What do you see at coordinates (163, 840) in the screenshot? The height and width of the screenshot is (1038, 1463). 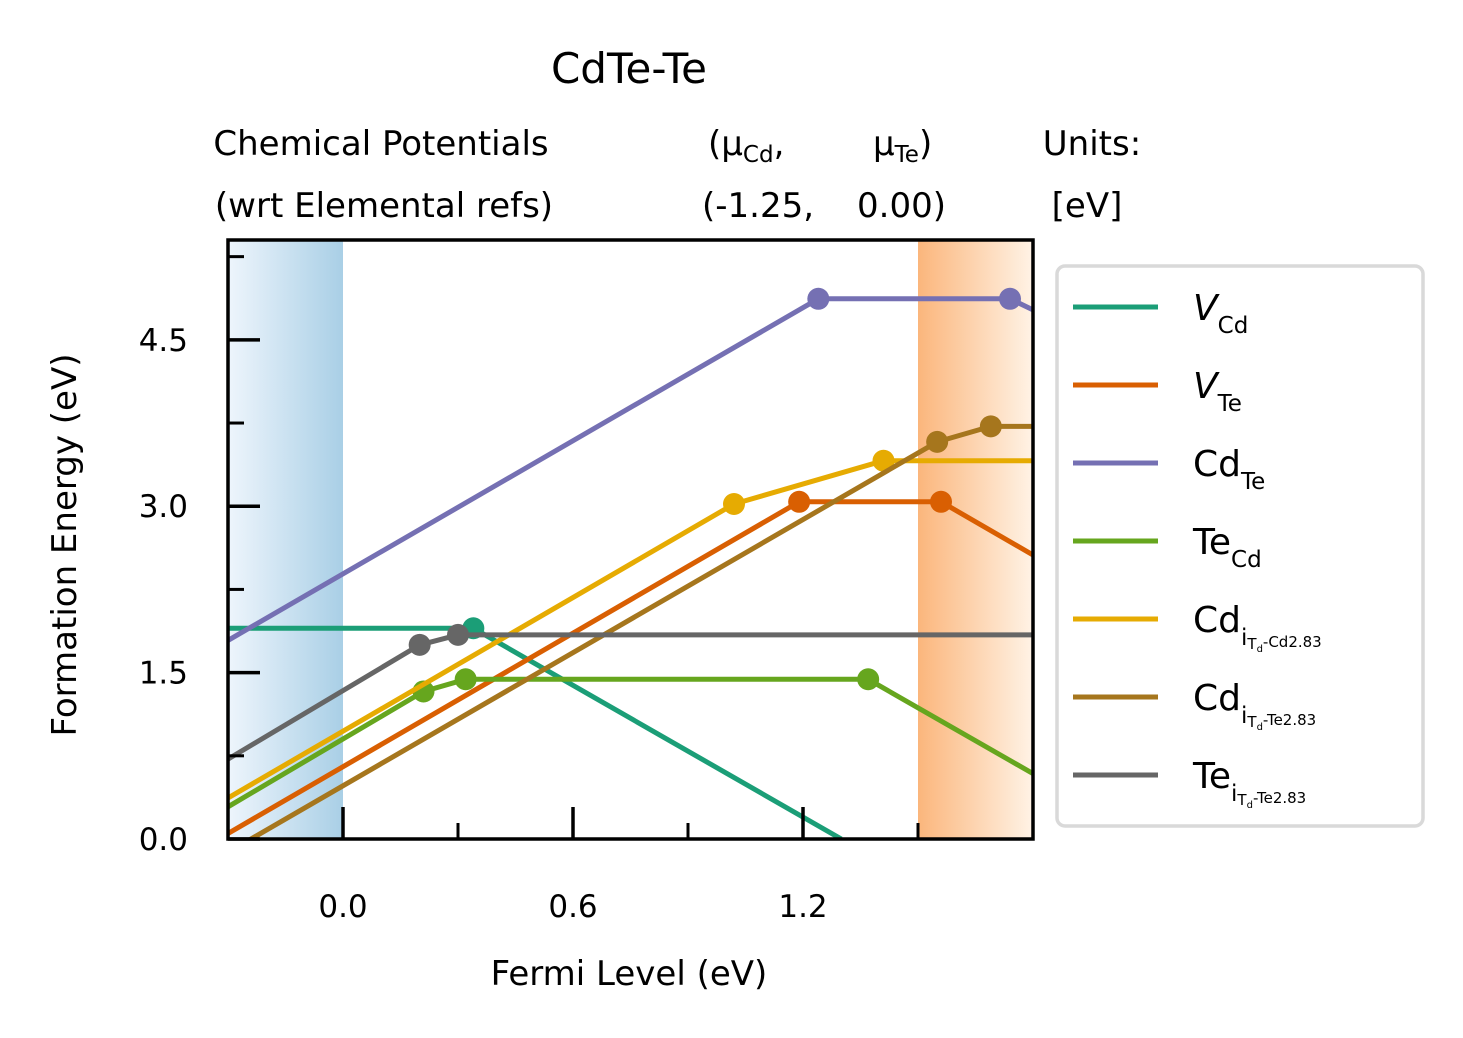 I see `y-tick-label: 0.0` at bounding box center [163, 840].